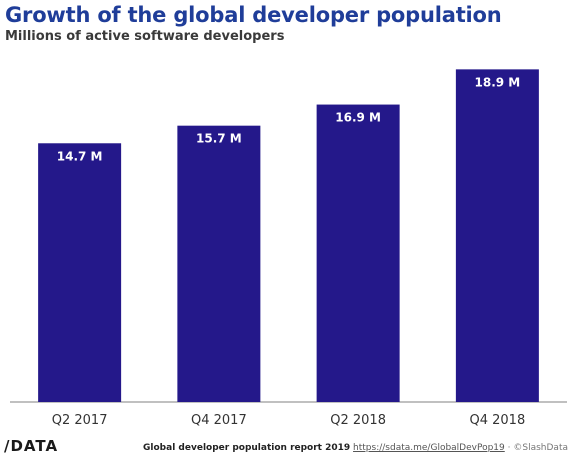 The width and height of the screenshot is (574, 471). Describe the element at coordinates (358, 253) in the screenshot. I see `bar-q2-2018` at that location.